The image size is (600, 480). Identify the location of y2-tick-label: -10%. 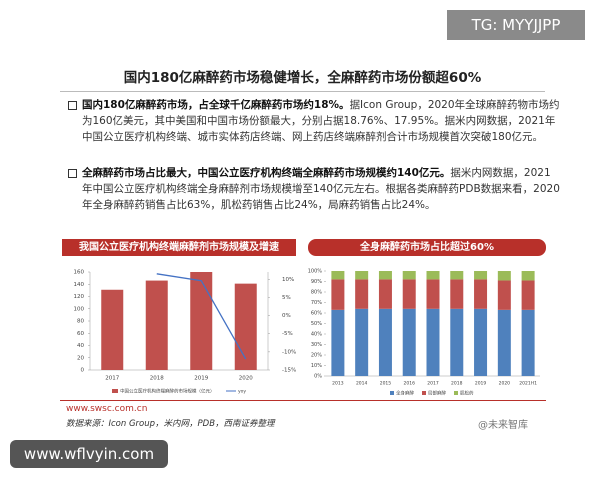
(289, 352).